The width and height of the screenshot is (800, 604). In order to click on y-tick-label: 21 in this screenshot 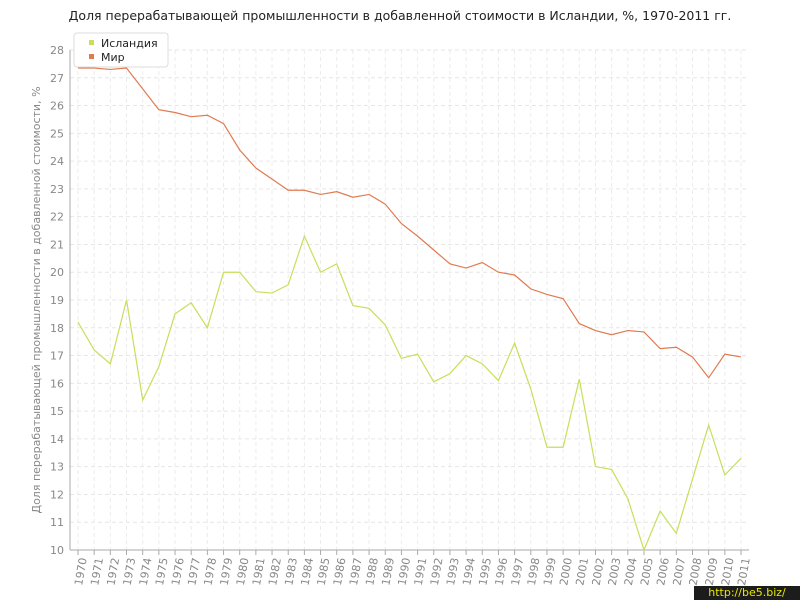, I will do `click(57, 244)`.